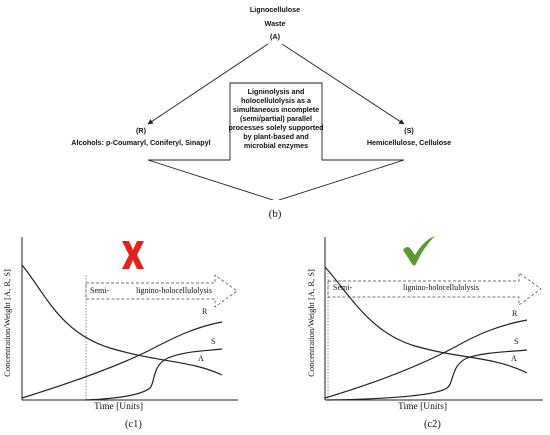 This screenshot has width=550, height=435. What do you see at coordinates (208, 84) in the screenshot?
I see `branch-arrow-left` at bounding box center [208, 84].